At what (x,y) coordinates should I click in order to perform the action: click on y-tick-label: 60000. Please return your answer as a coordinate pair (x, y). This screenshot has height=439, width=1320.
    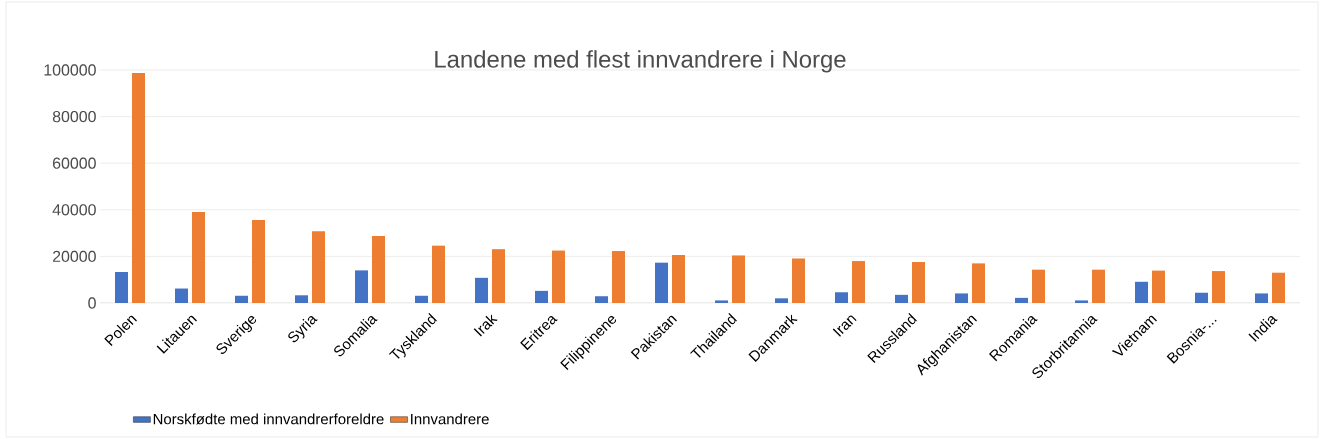
    Looking at the image, I should click on (74, 163).